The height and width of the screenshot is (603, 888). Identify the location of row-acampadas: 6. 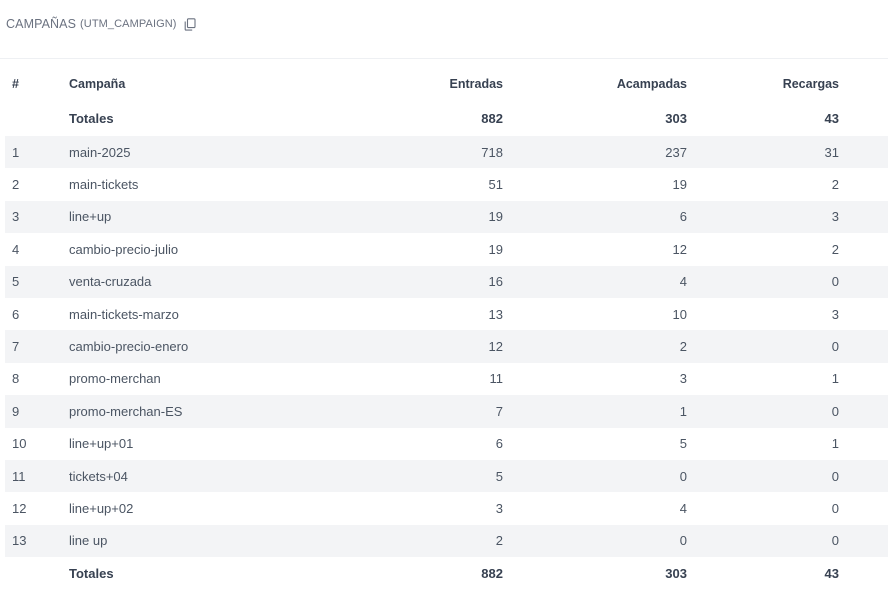
(595, 217).